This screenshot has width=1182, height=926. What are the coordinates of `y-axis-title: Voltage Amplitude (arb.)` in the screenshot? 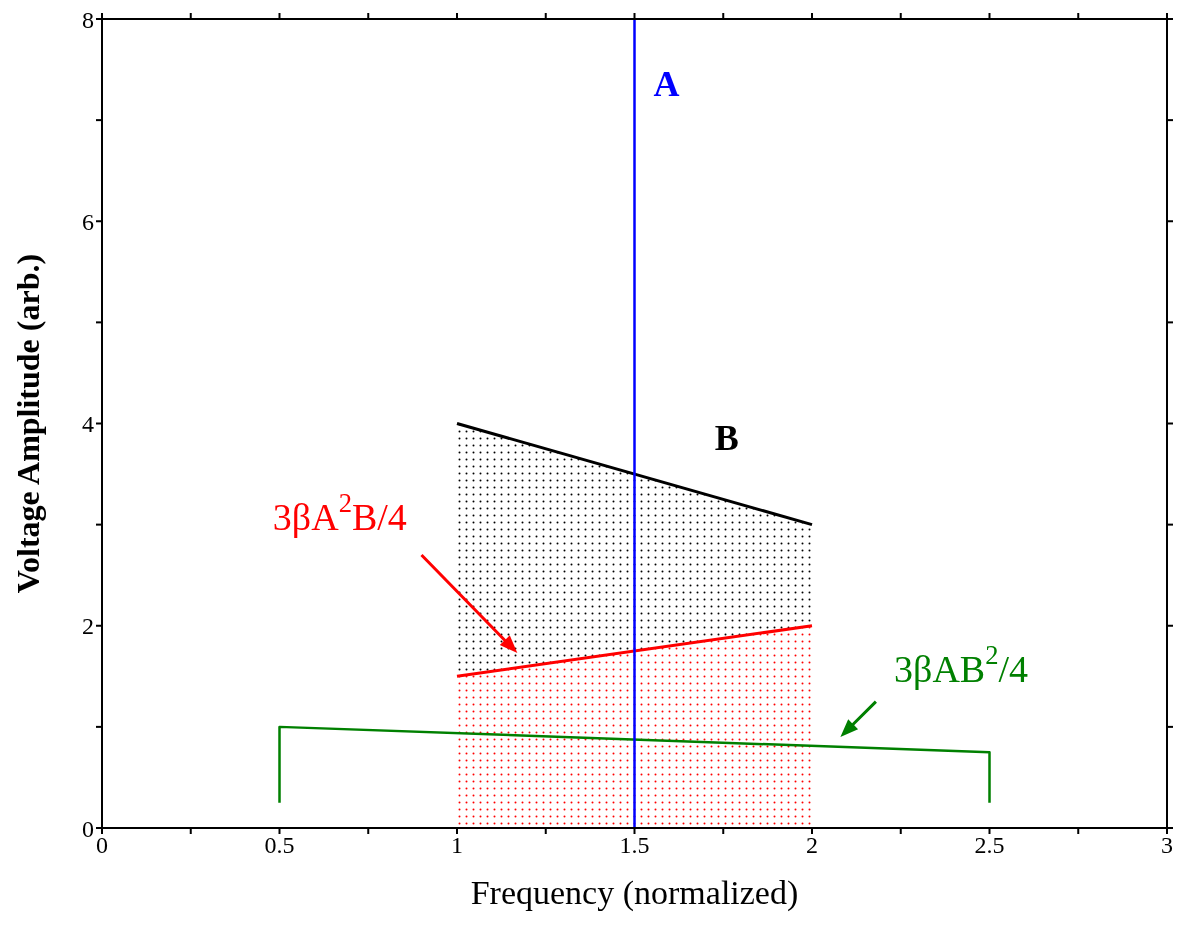 It's located at (28, 423).